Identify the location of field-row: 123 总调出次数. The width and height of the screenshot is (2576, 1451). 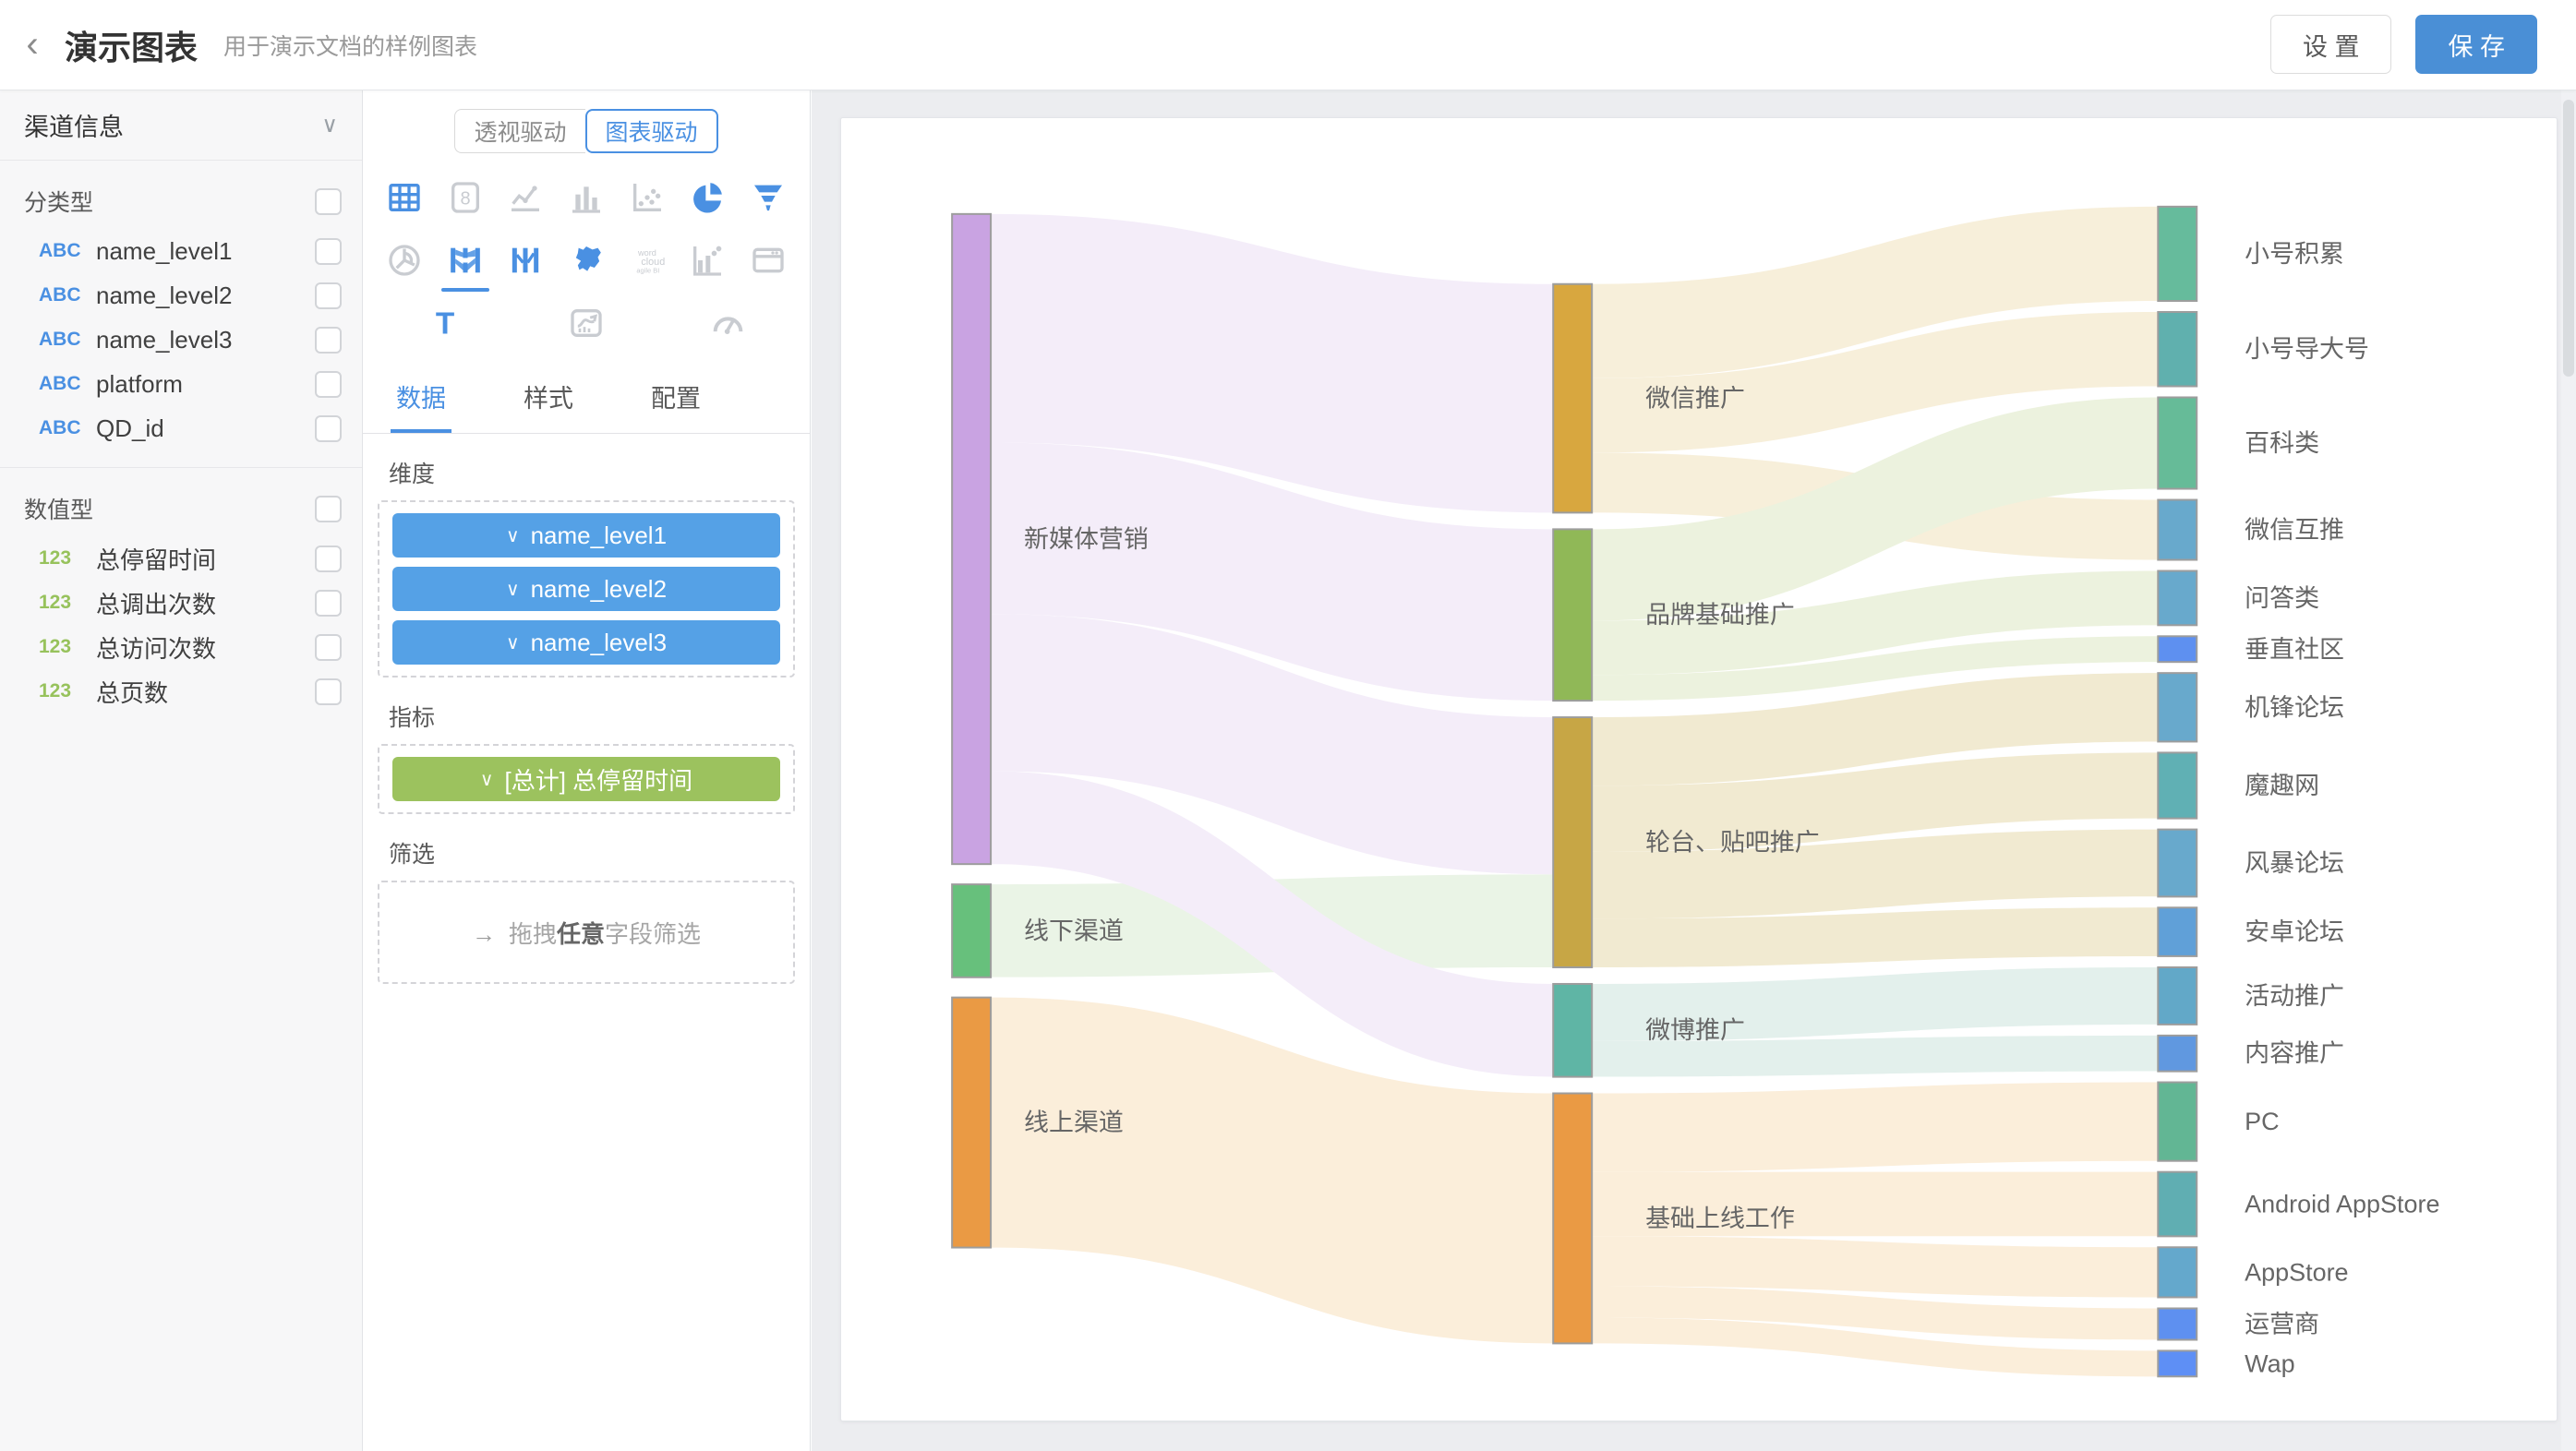
(181, 603).